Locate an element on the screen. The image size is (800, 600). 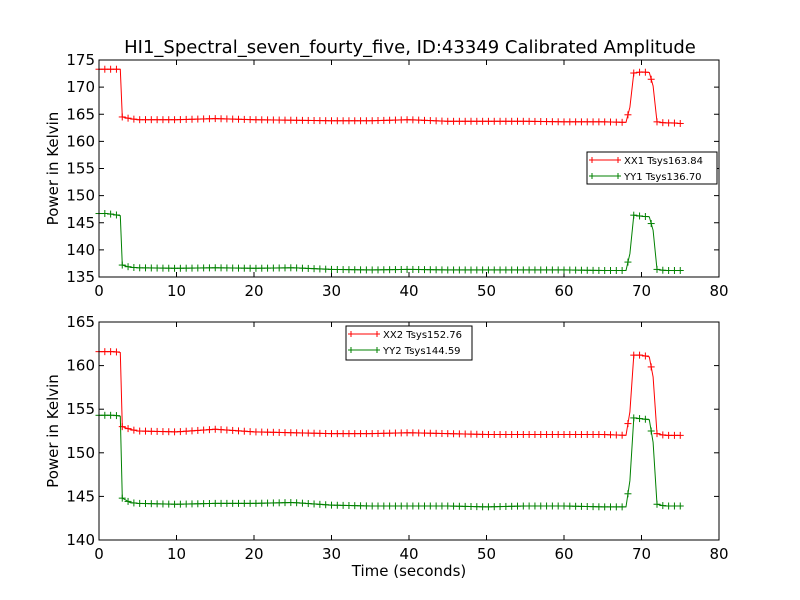
legend-label-2: YY2 Tsys144.59 is located at coordinates (421, 351).